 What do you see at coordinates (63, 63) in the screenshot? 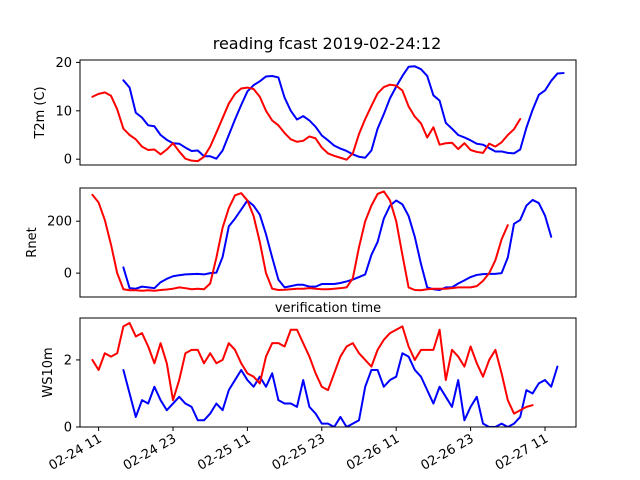
I see `y-tick-label: 20` at bounding box center [63, 63].